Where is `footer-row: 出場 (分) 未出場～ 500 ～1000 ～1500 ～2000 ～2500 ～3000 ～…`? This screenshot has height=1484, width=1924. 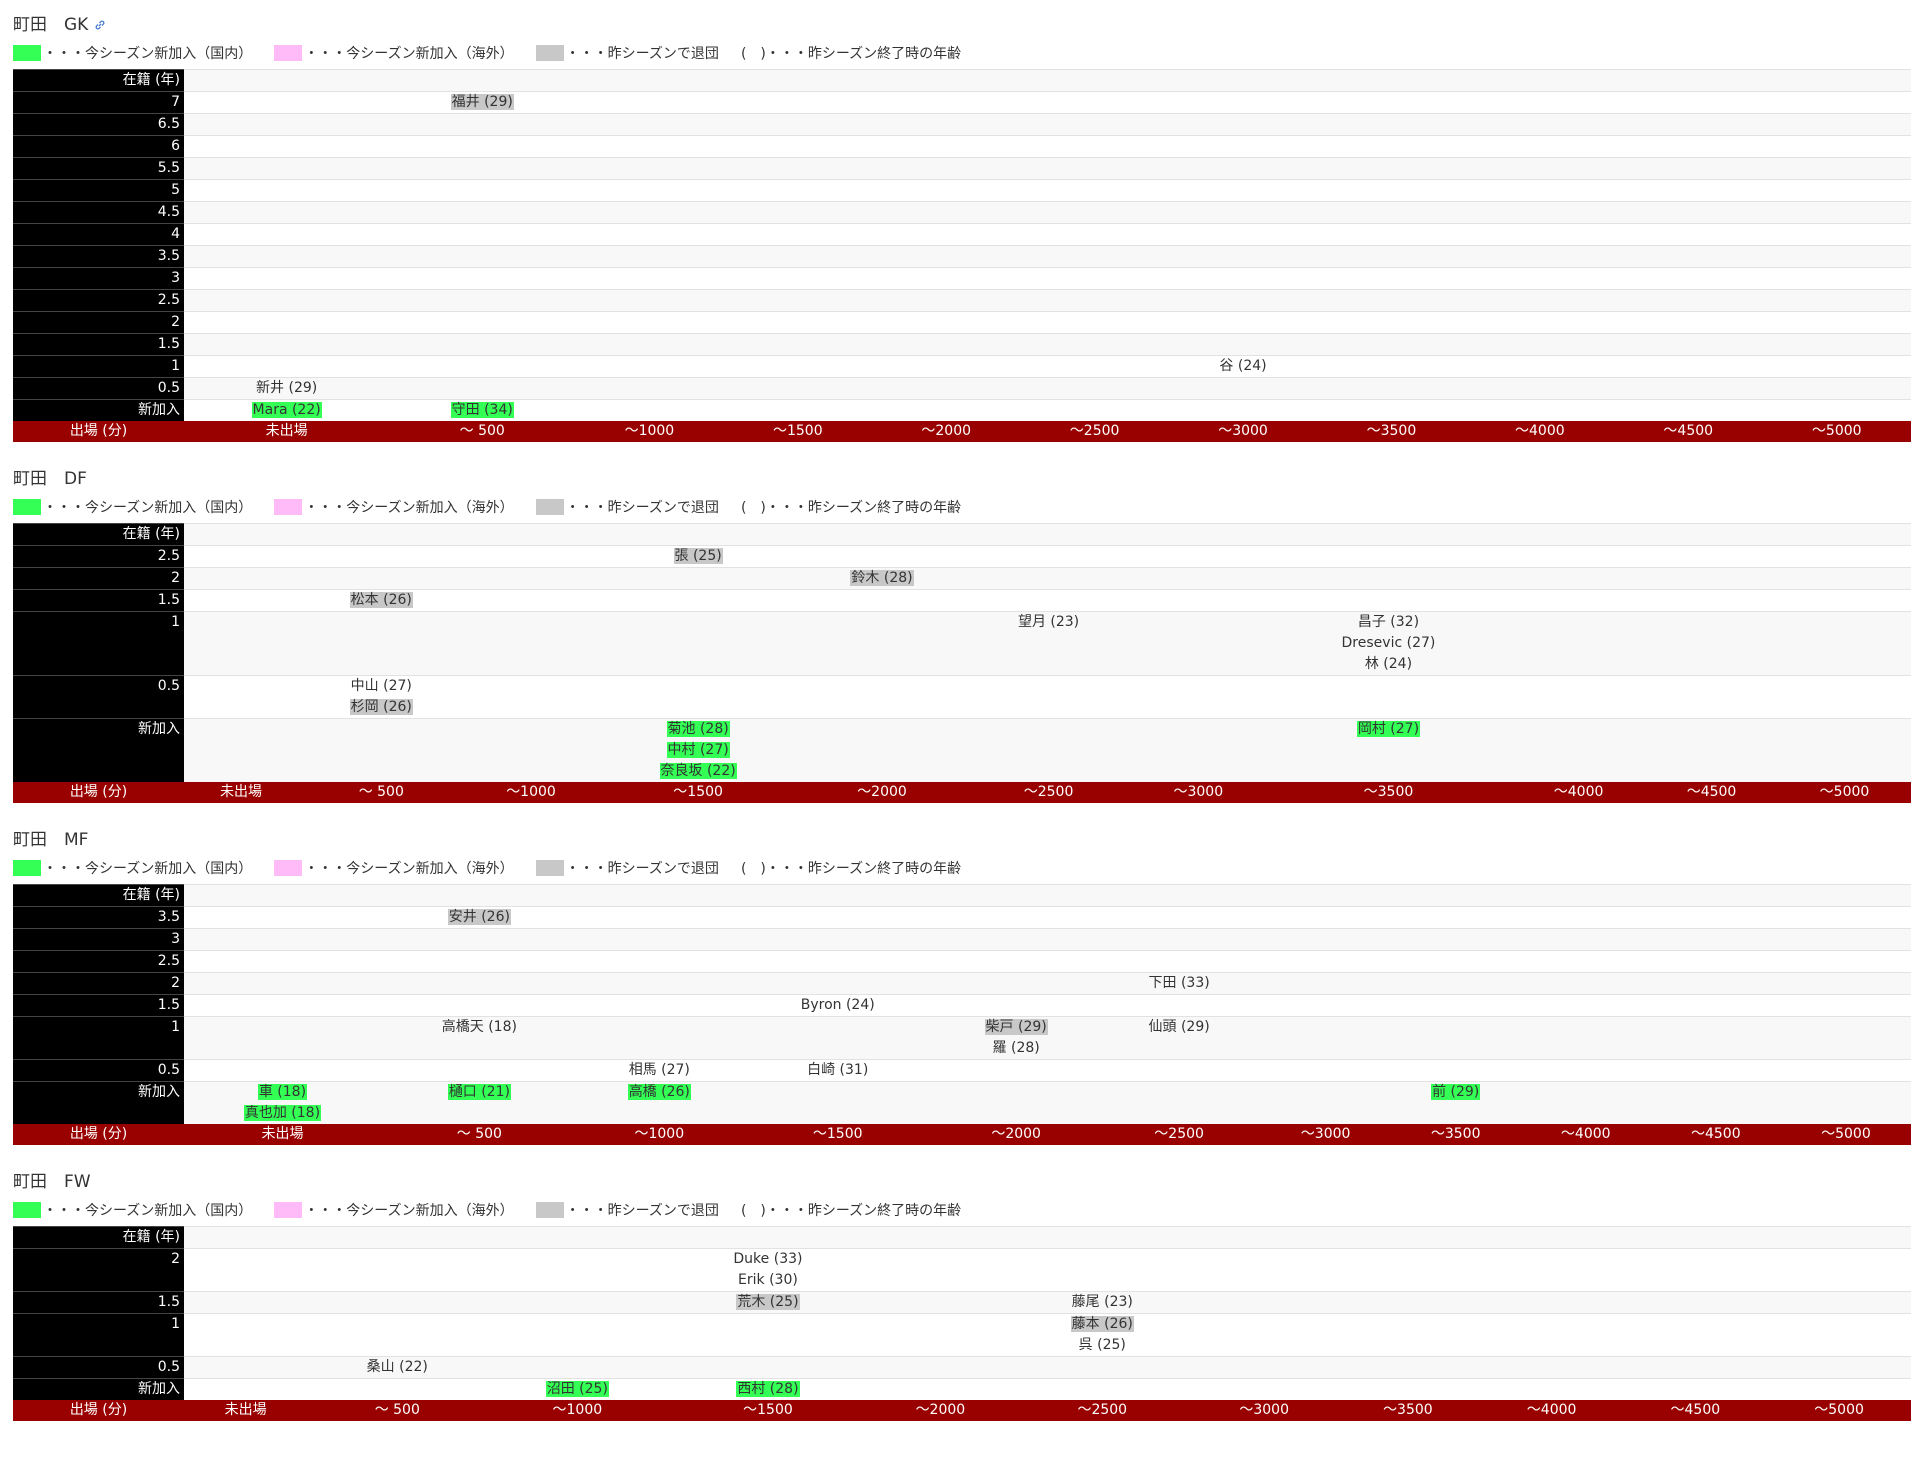
footer-row: 出場 (分) 未出場～ 500 ～1000 ～1500 ～2000 ～2500 ～3000 ～… is located at coordinates (962, 431).